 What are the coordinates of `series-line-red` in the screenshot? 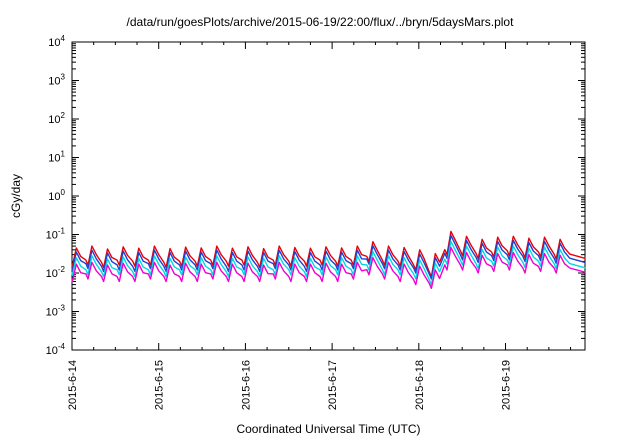 It's located at (328, 254).